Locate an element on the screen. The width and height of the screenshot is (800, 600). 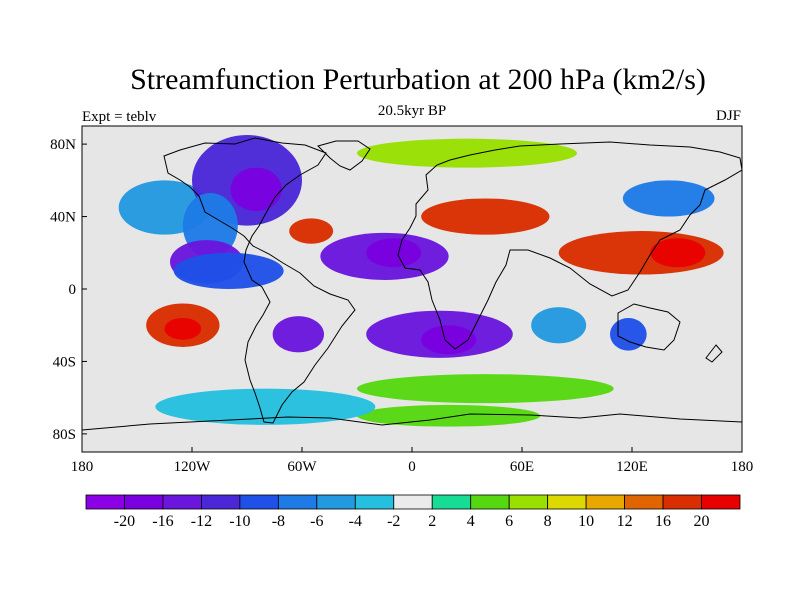
colorbar-label: -4 is located at coordinates (355, 521).